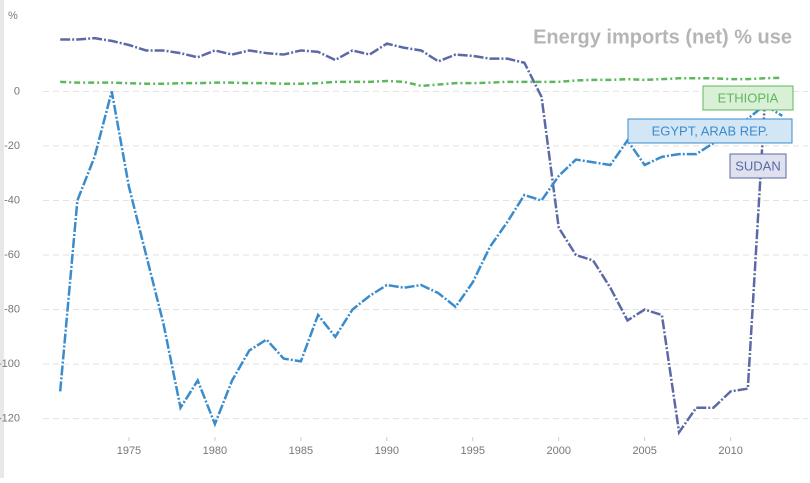 The image size is (810, 483). What do you see at coordinates (10, 364) in the screenshot?
I see `y-tick-label: -100` at bounding box center [10, 364].